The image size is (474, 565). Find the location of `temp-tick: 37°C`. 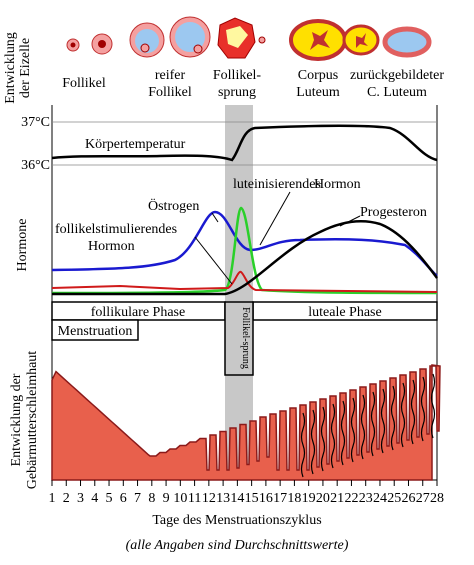

temp-tick: 37°C is located at coordinates (35, 122).